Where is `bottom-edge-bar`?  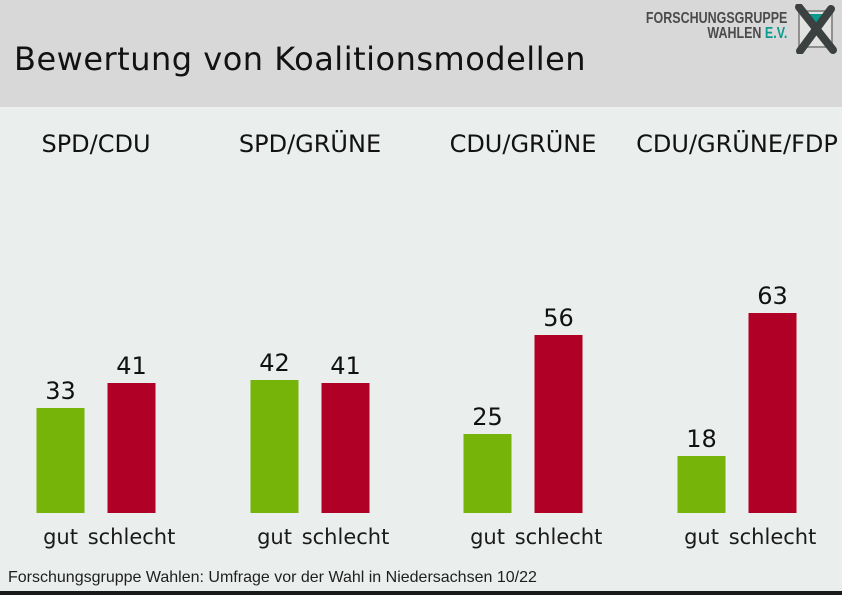
bottom-edge-bar is located at coordinates (421, 593).